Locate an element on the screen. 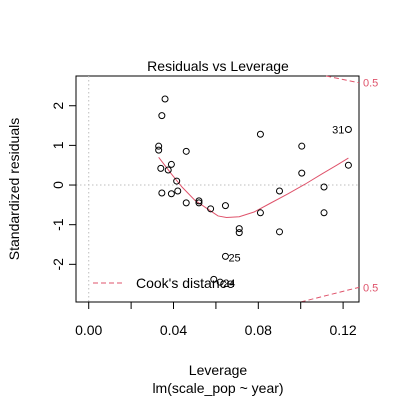 This screenshot has width=400, height=405. y-axis: -2 -1 0 1 2 is located at coordinates (63, 186).